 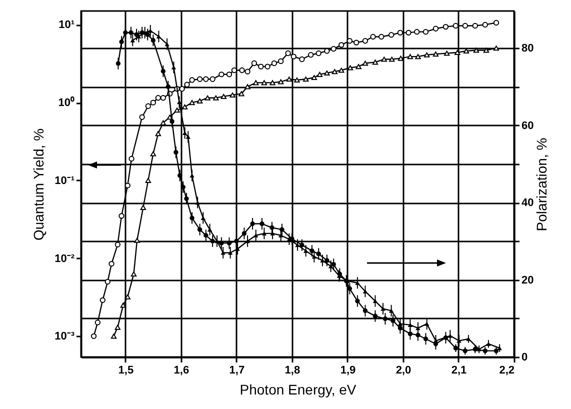 I want to click on y-tick-label: 10¹, so click(x=66, y=25).